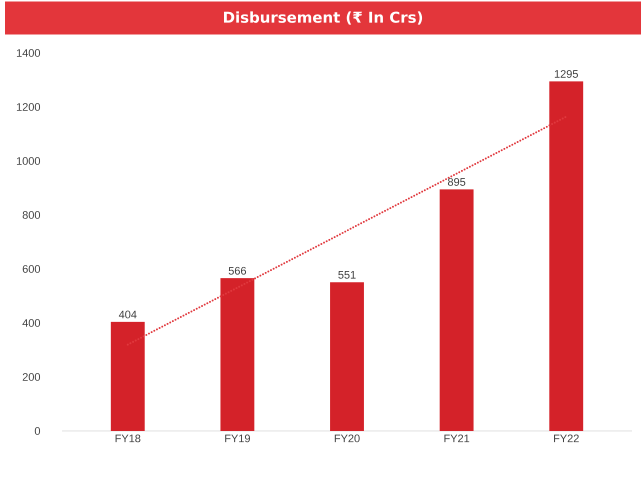 The height and width of the screenshot is (491, 643). Describe the element at coordinates (347, 275) in the screenshot. I see `data-label: 551` at that location.